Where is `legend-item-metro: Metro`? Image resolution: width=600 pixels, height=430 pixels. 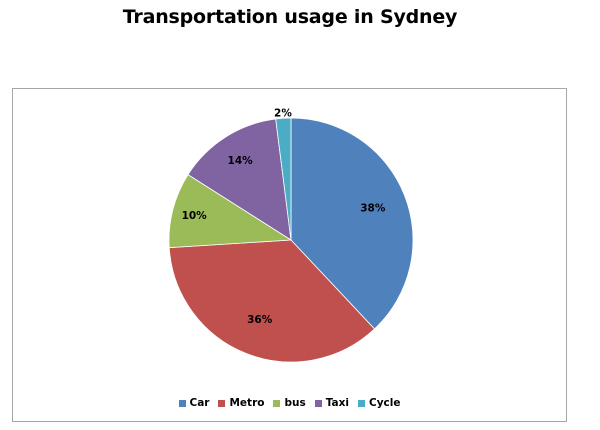
legend-item-metro: Metro is located at coordinates (241, 403).